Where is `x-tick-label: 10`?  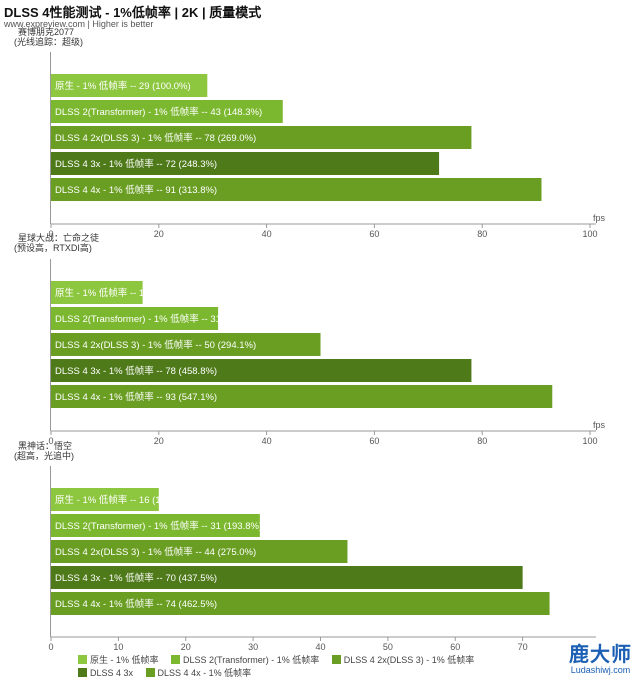
x-tick-label: 10 is located at coordinates (118, 647).